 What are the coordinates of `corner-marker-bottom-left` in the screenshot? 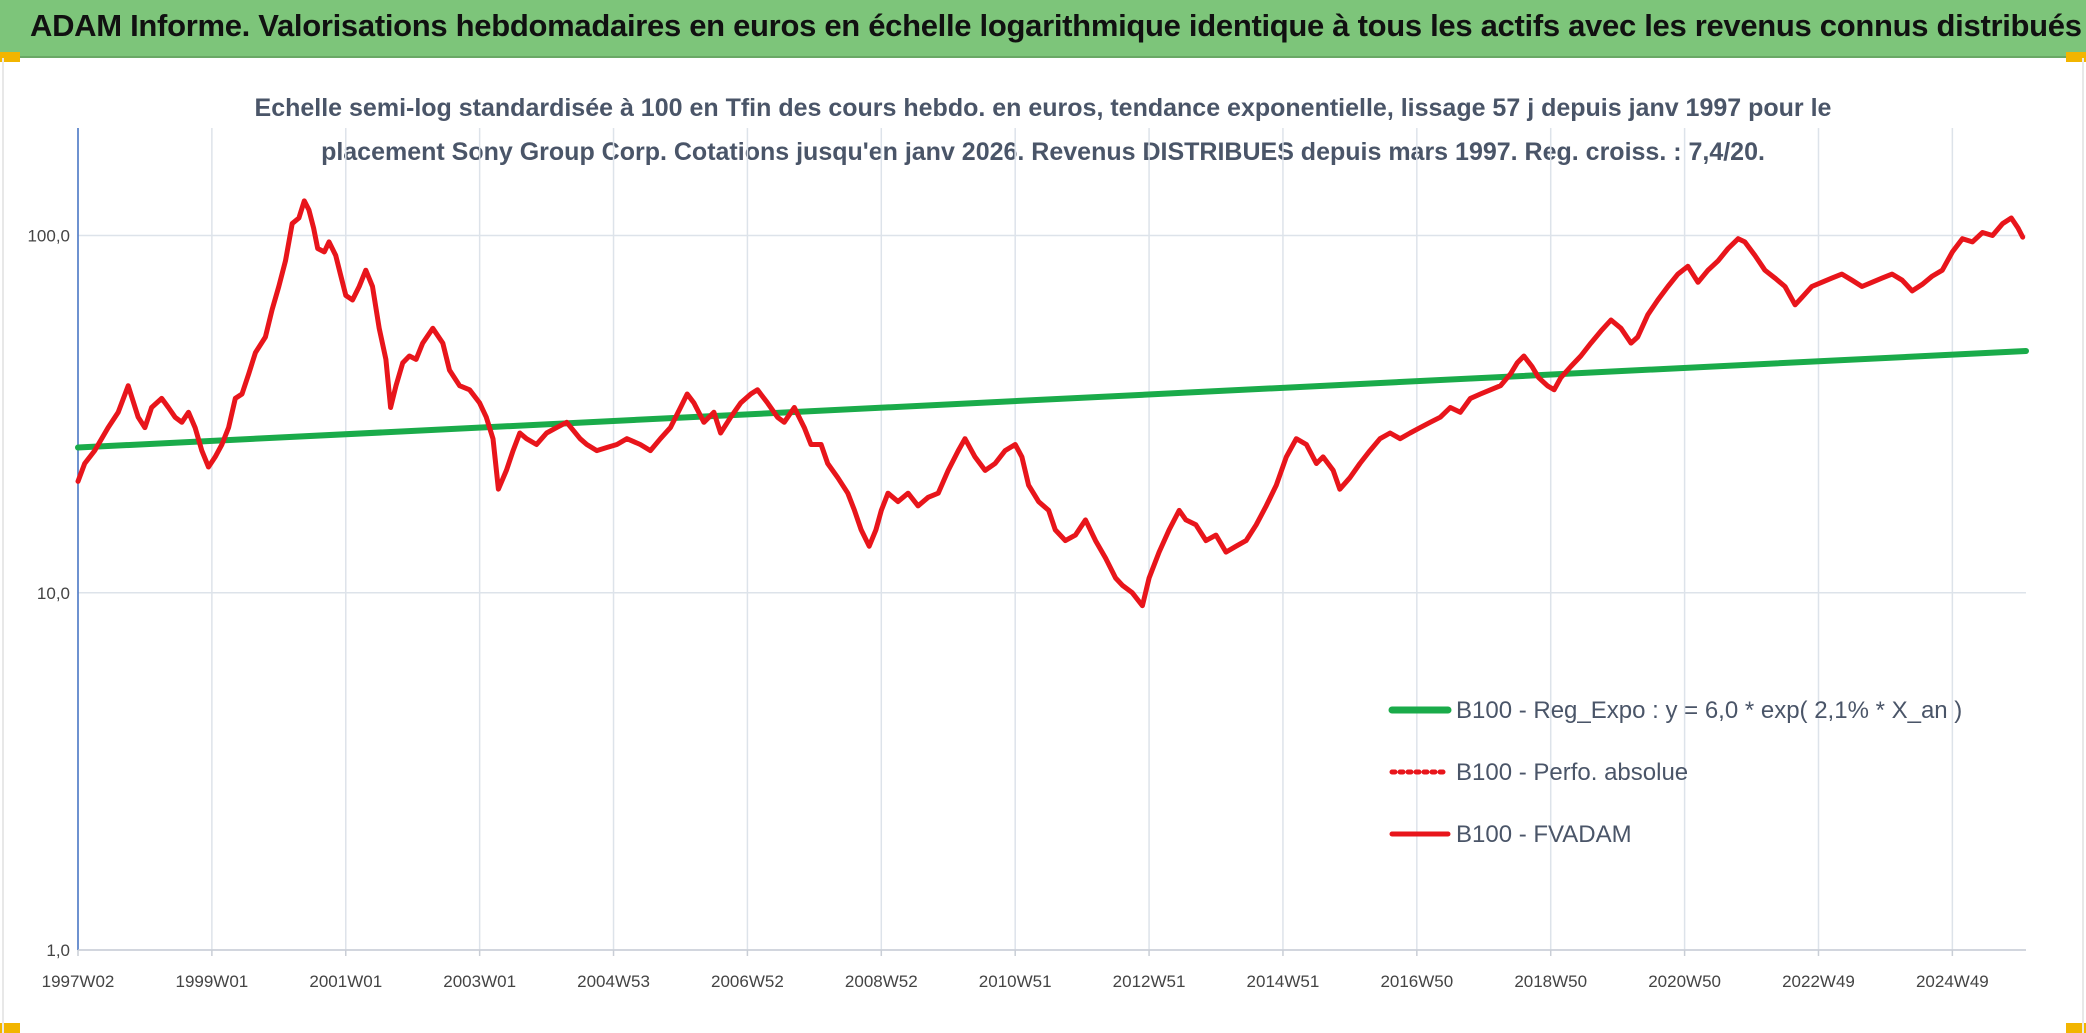 It's located at (10, 1028).